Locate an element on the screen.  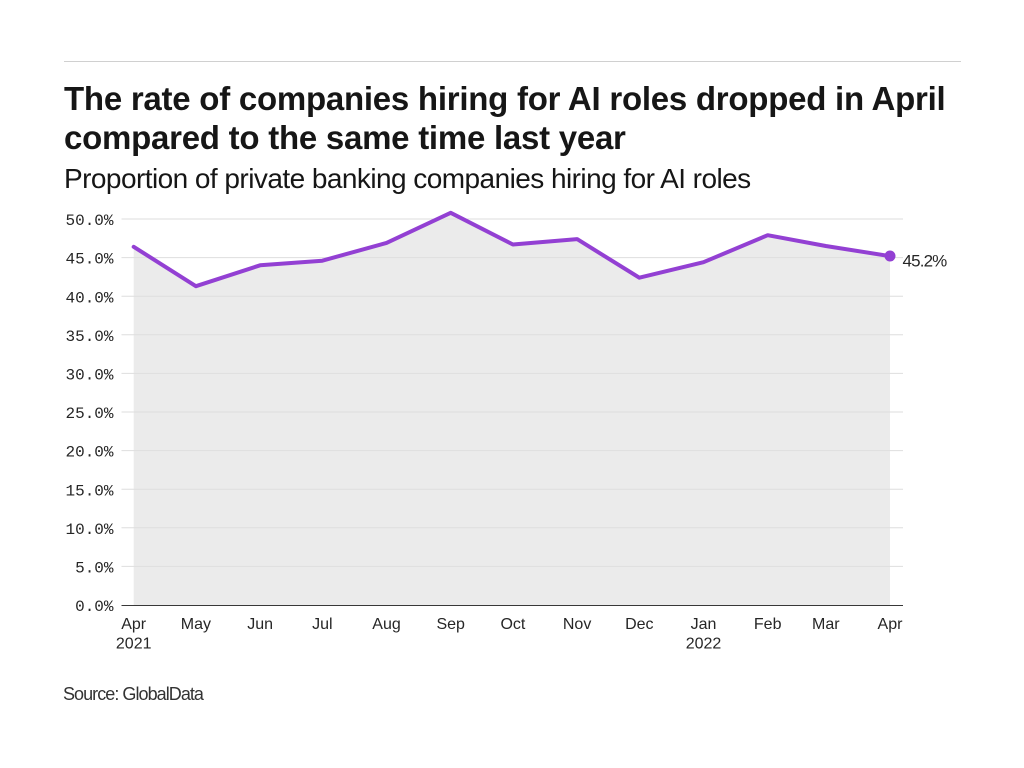
svg-text: Jul is located at coordinates (322, 624).